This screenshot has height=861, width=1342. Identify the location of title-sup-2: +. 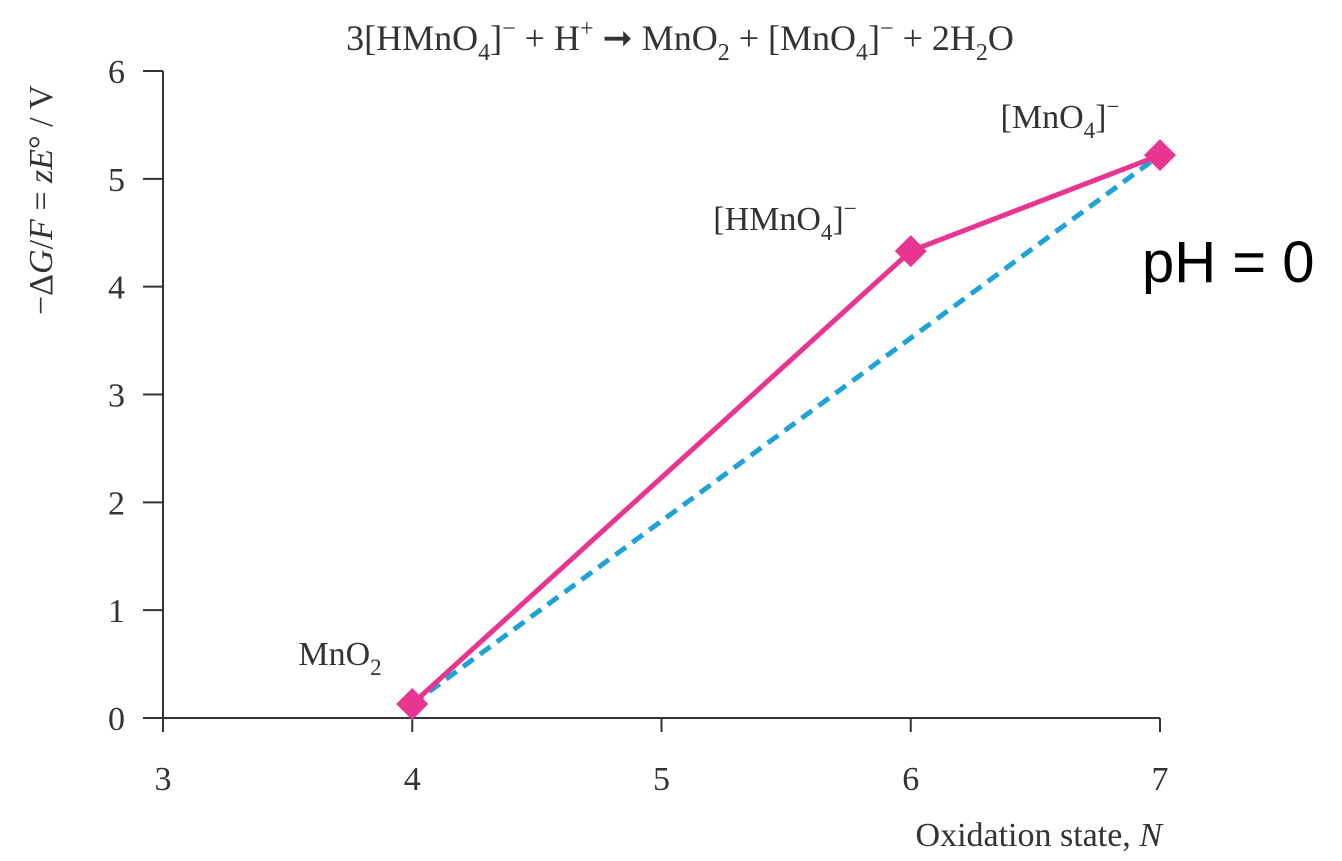
(587, 29).